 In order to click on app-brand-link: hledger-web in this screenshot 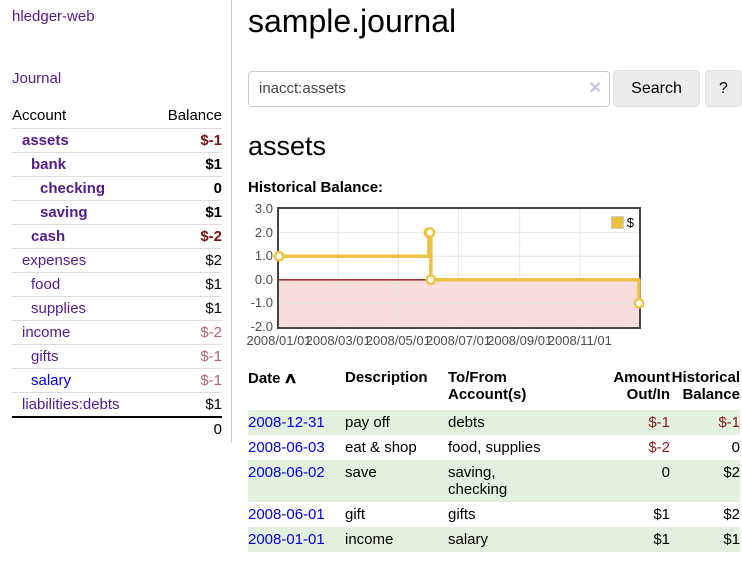, I will do `click(53, 16)`.